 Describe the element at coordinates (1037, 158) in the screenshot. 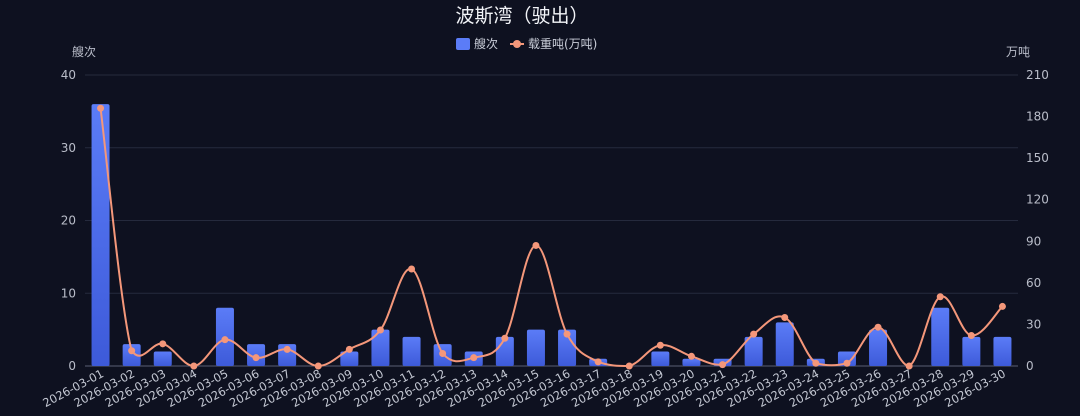

I see `right-tick-label: 150` at that location.